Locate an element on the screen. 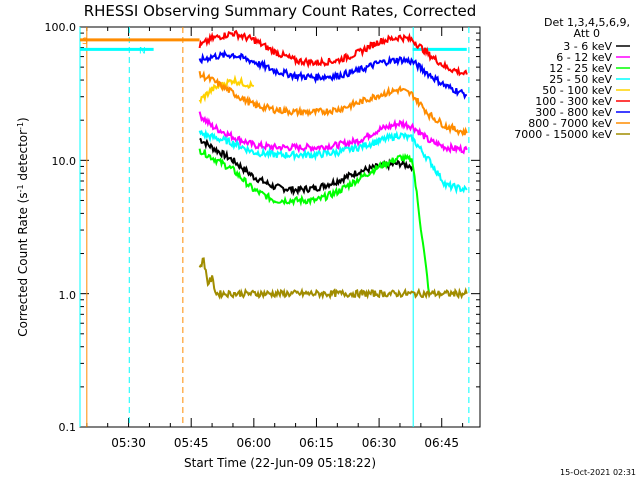 The image size is (640, 480). legend-header-1: Det 1,3,4,5,6,9, is located at coordinates (587, 22).